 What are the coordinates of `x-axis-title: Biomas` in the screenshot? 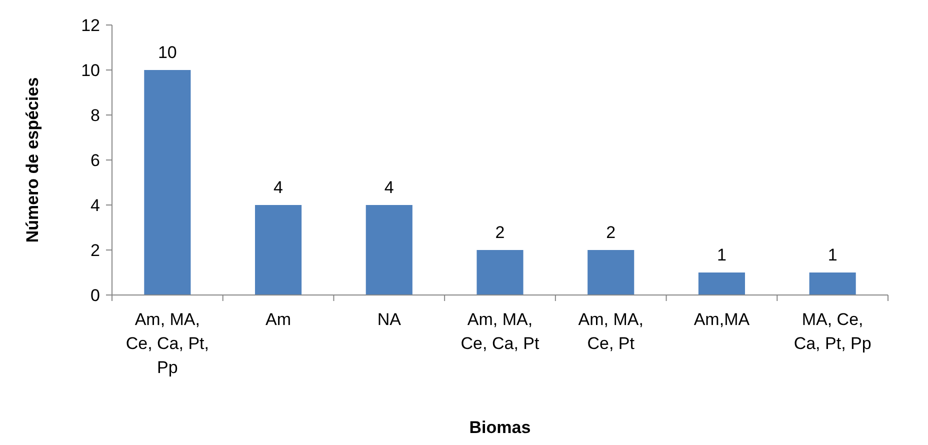 It's located at (500, 427).